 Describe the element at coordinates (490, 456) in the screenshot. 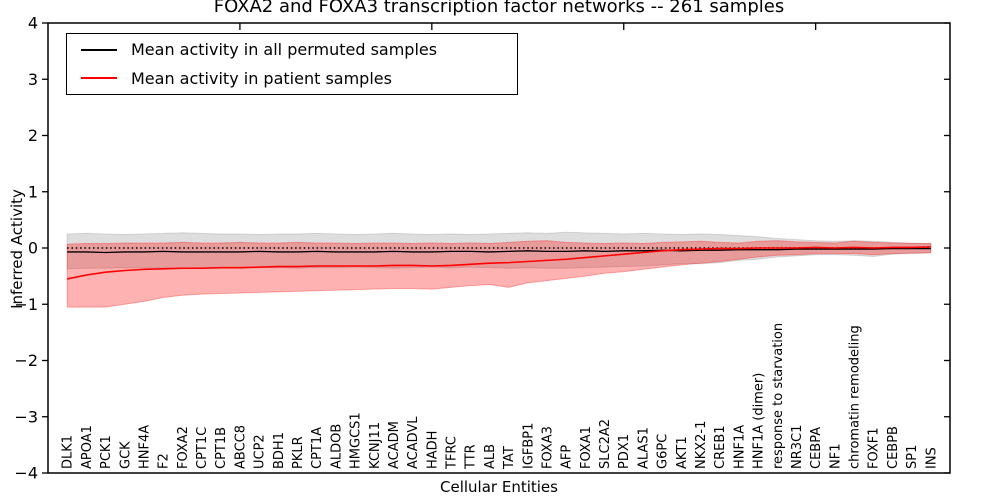

I see `x-tick-label: ALB` at that location.